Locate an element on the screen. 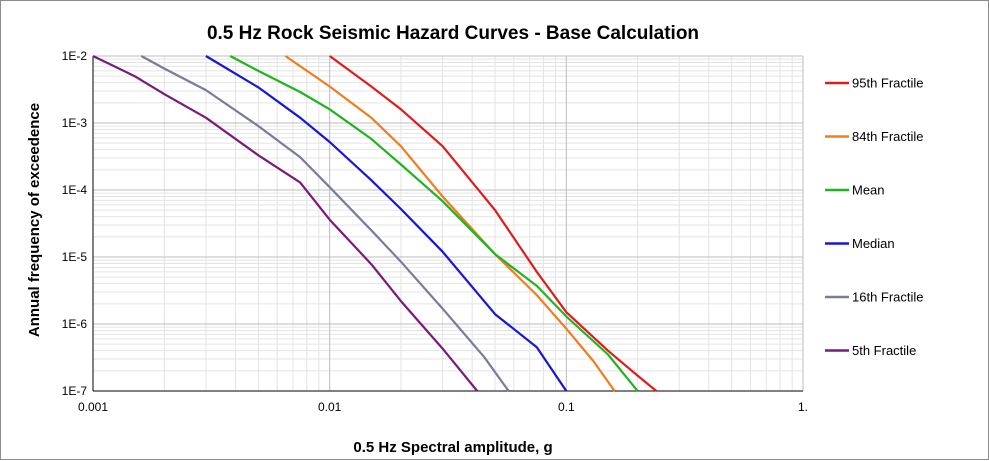  legend-label-mean: Mean is located at coordinates (868, 190).